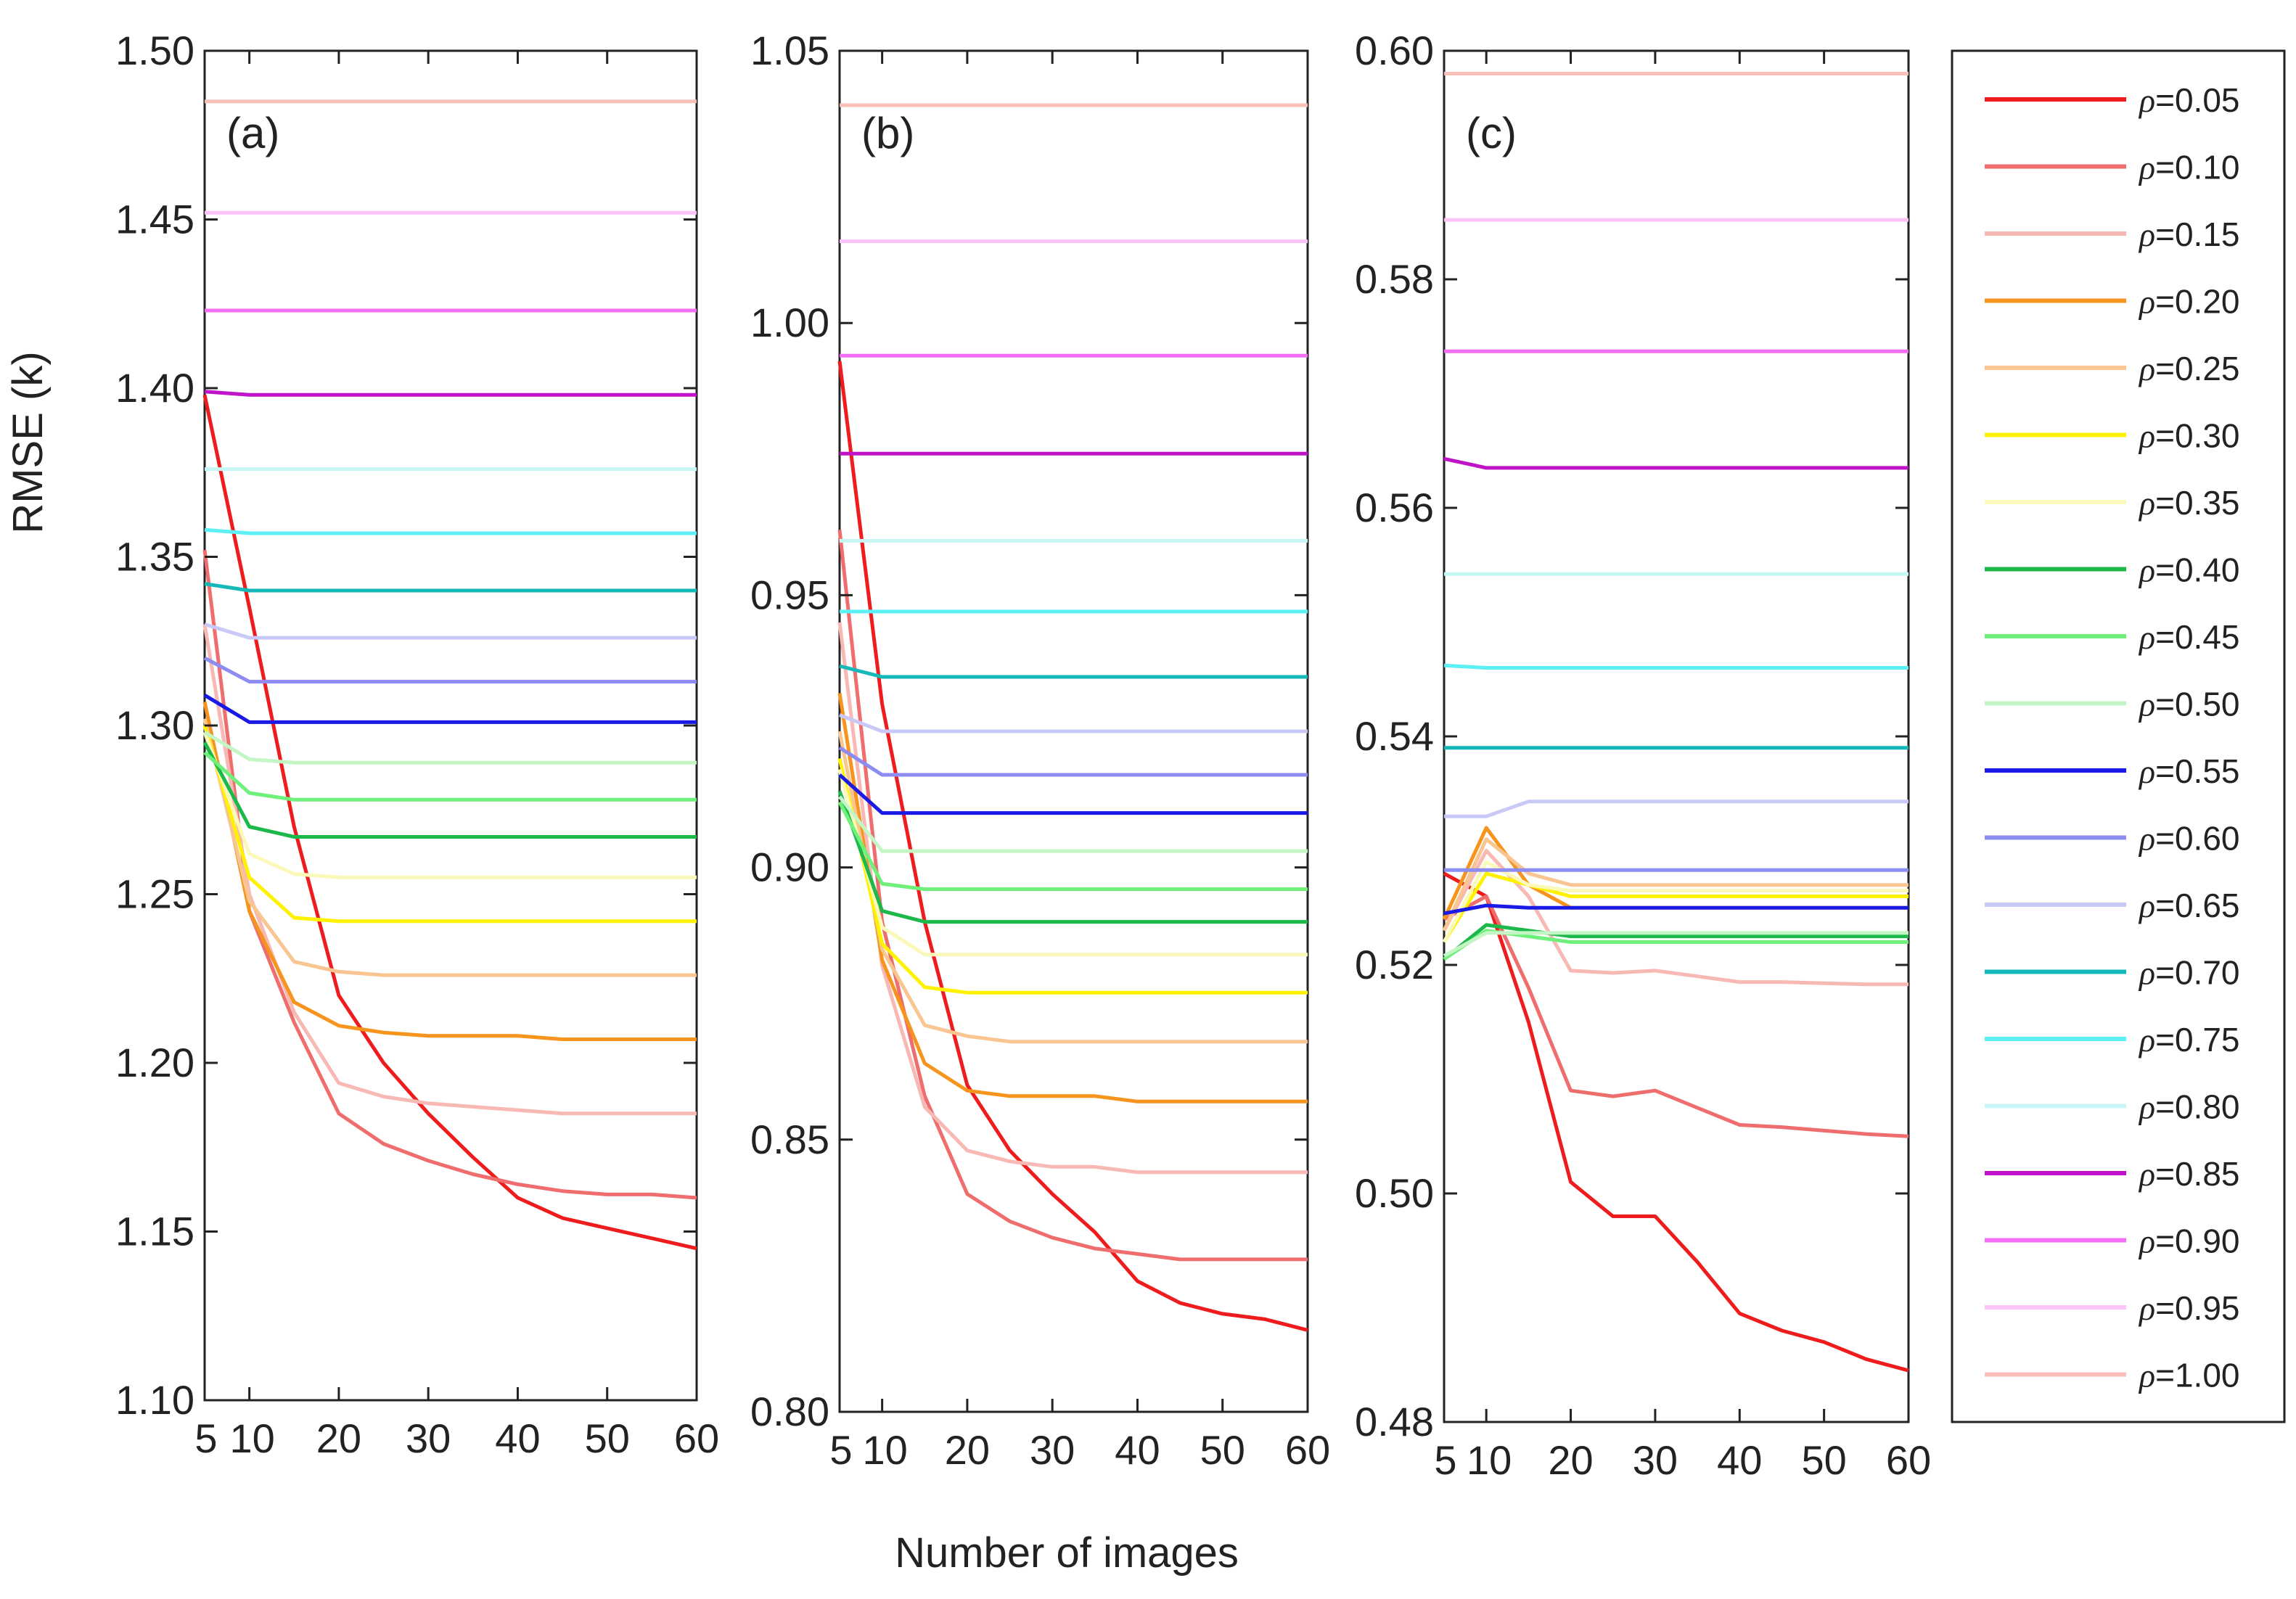  Describe the element at coordinates (1394, 508) in the screenshot. I see `y-tick-label: 0.56` at that location.